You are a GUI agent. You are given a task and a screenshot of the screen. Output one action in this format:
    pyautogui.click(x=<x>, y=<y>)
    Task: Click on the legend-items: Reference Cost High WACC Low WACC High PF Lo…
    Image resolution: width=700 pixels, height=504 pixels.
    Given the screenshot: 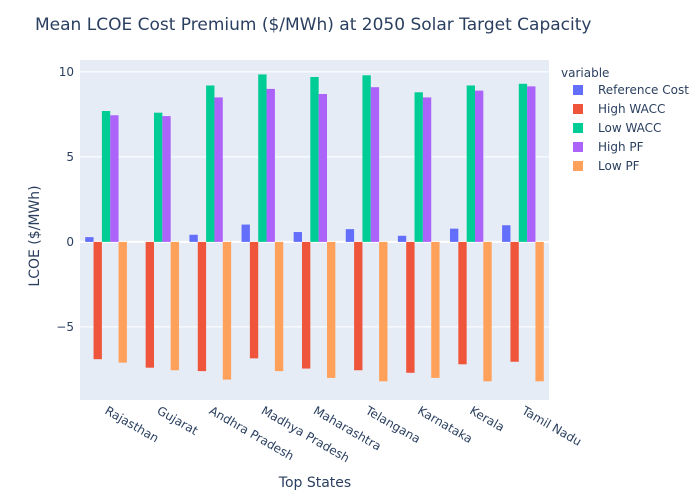 What is the action you would take?
    pyautogui.click(x=631, y=128)
    